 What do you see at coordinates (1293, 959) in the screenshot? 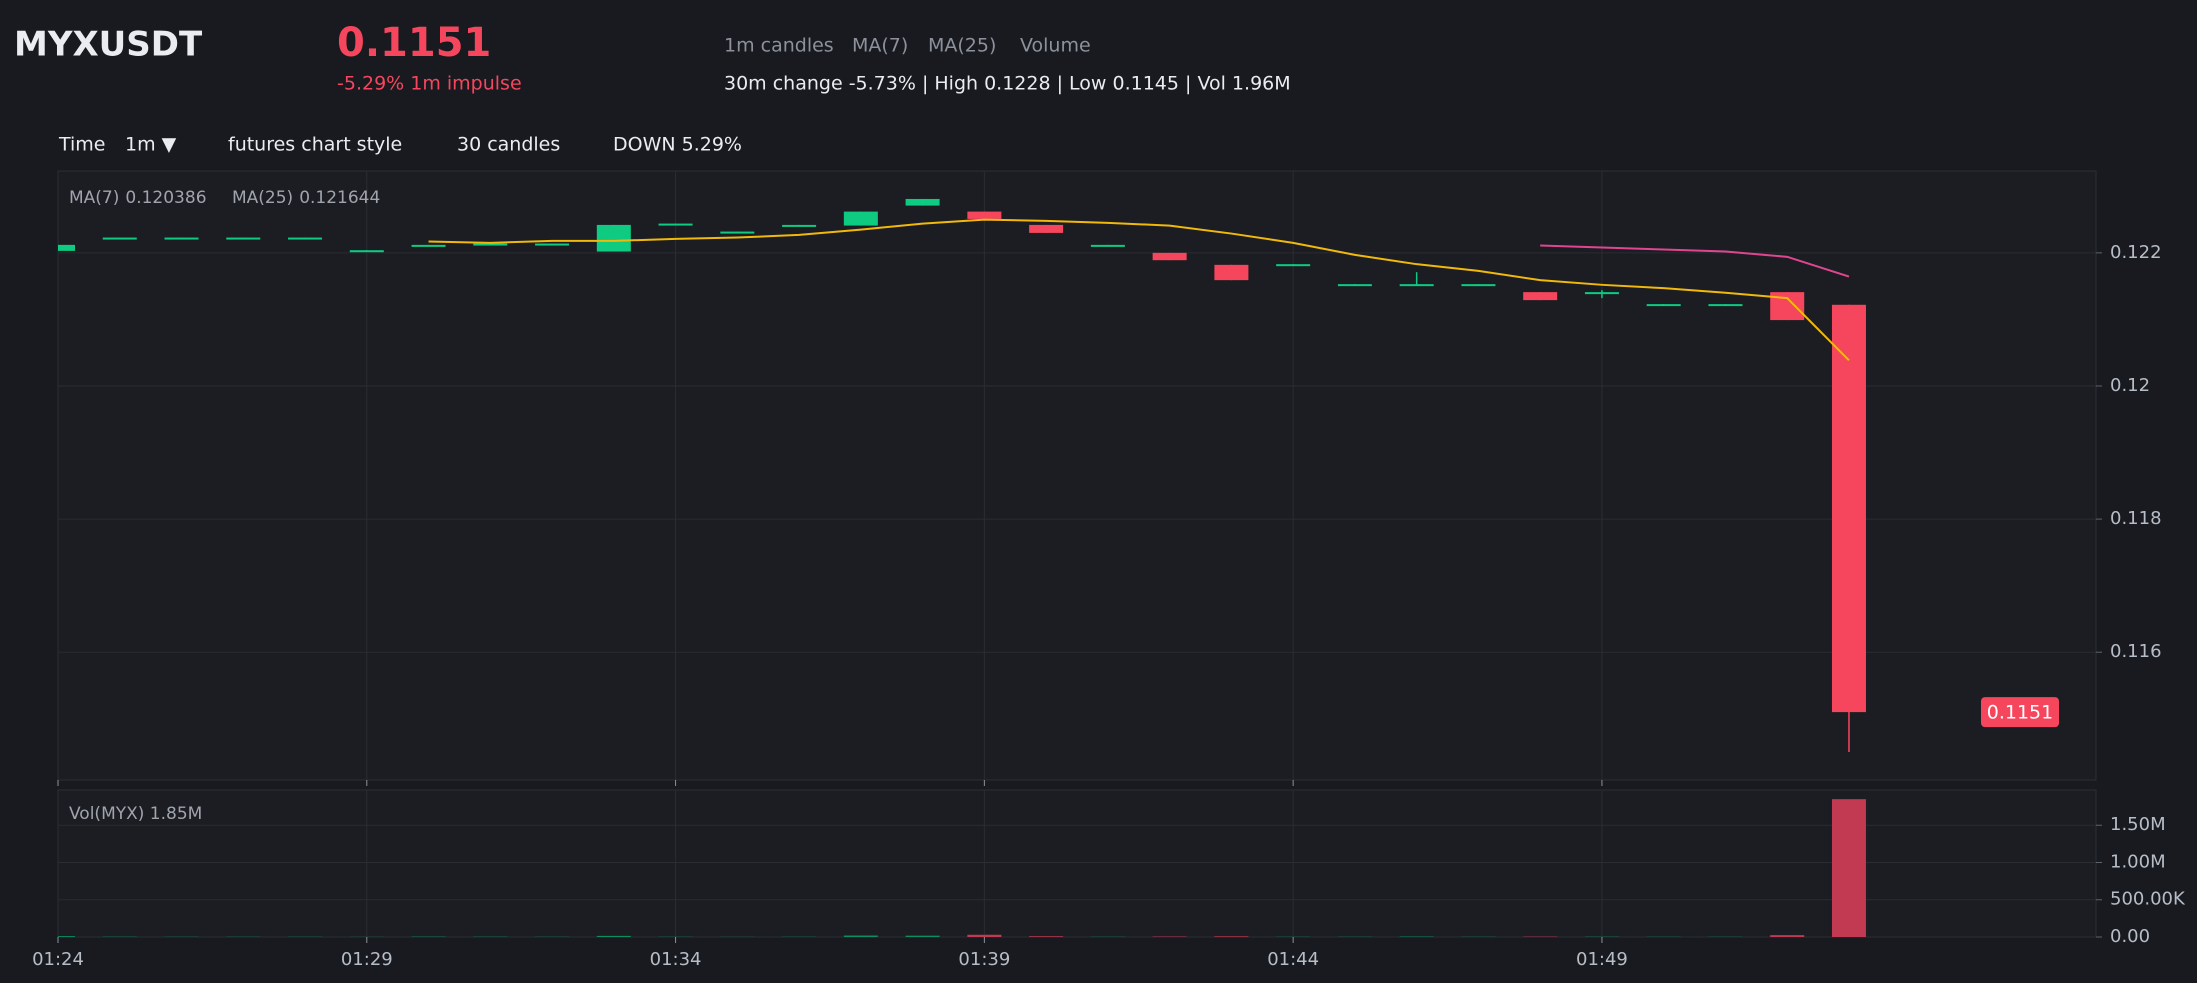
I see `x-tick-label: 01:44` at bounding box center [1293, 959].